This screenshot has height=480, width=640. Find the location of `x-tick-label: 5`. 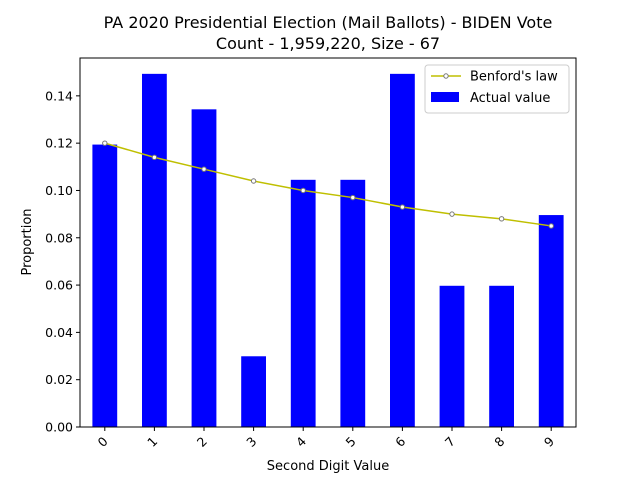

x-tick-label: 5 is located at coordinates (351, 442).